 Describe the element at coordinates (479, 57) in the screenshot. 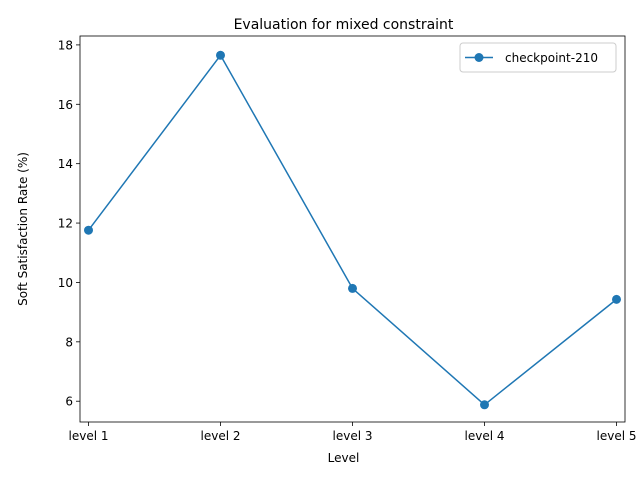

I see `legend-marker` at that location.